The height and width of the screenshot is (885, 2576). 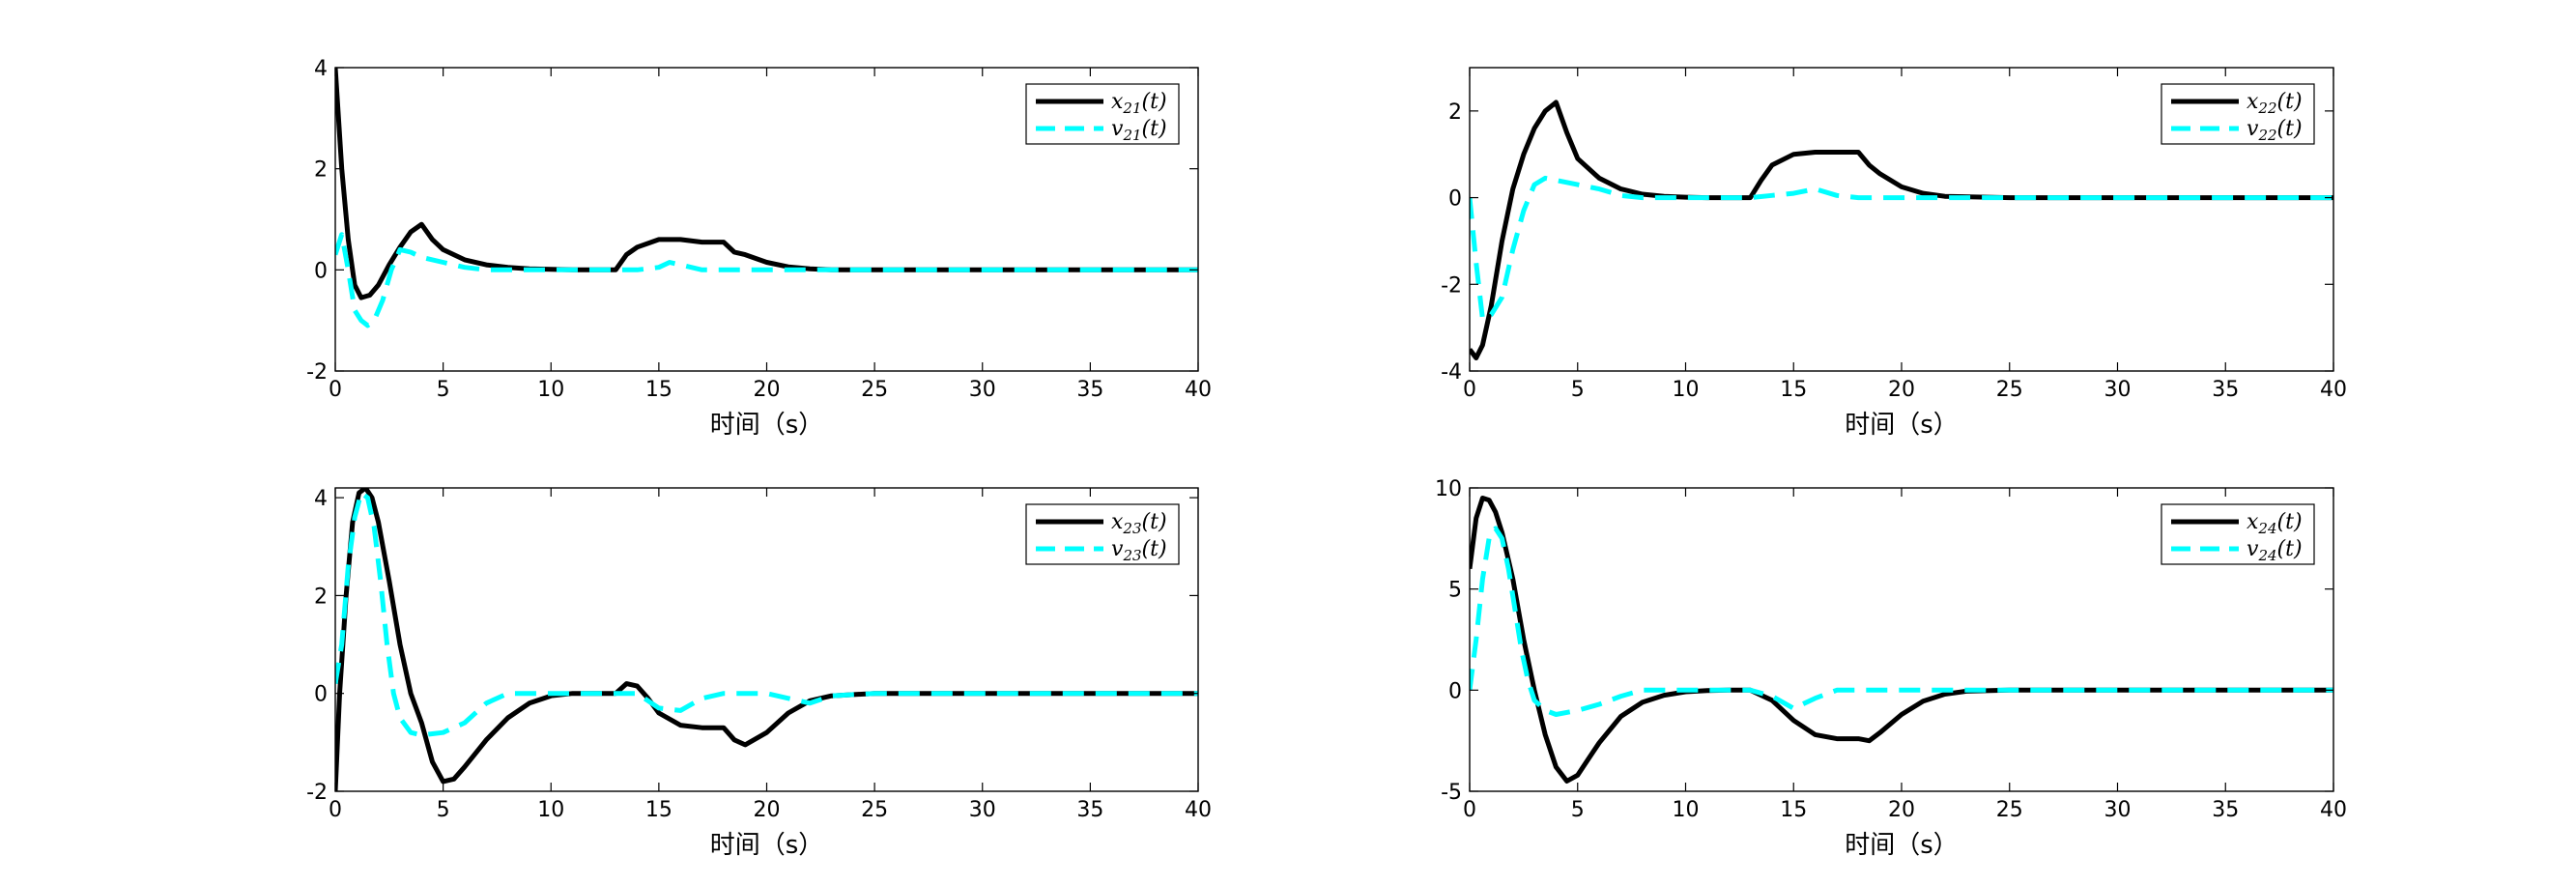 I want to click on chart-panel: 0 5 10 15 20 25 30 35 40 -4 -2 0 2 时间（s） x22(t)v22(t), so click(x=1894, y=254).